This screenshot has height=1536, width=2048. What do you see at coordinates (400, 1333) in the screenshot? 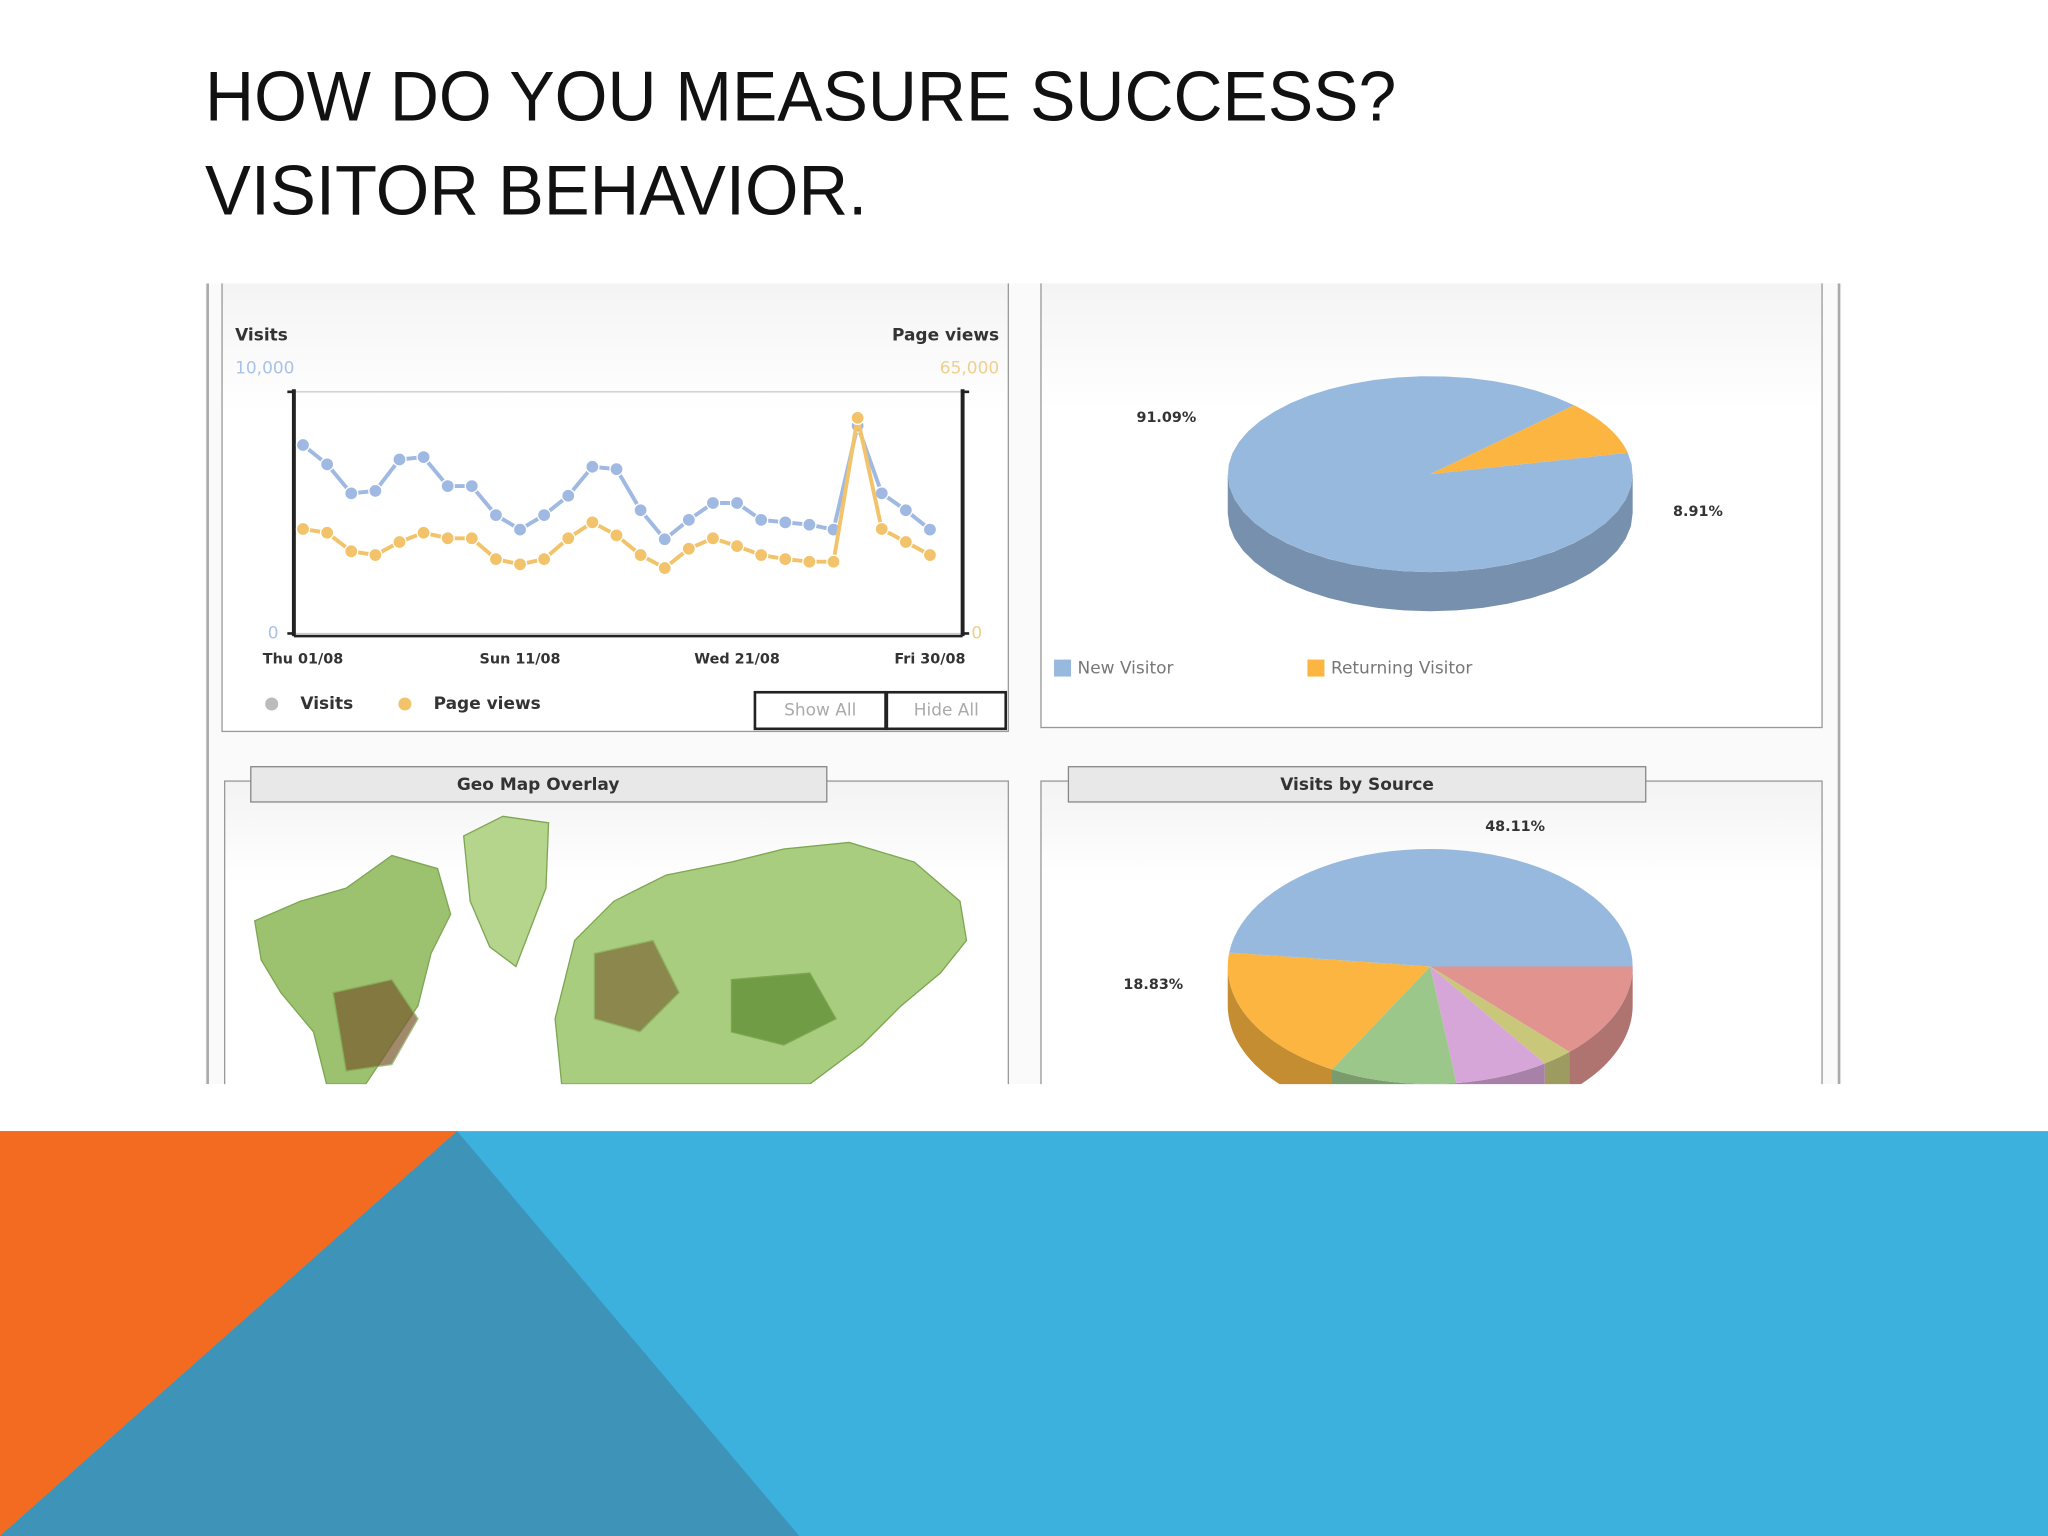
I see `footer-triangle` at bounding box center [400, 1333].